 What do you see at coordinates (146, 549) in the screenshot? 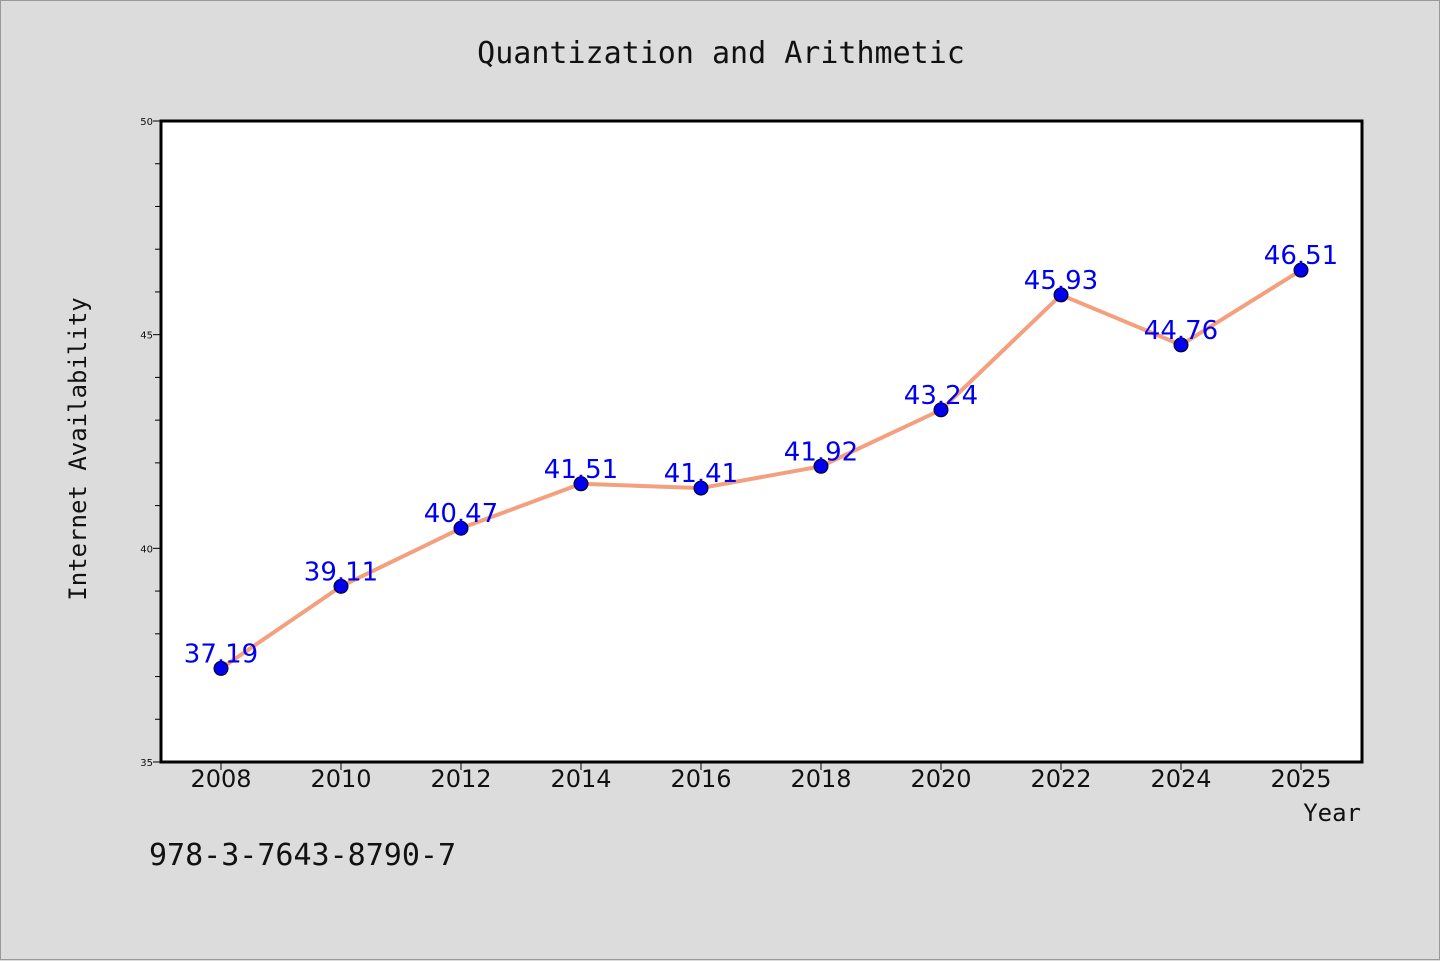
I see `y-tick-label: 40` at bounding box center [146, 549].